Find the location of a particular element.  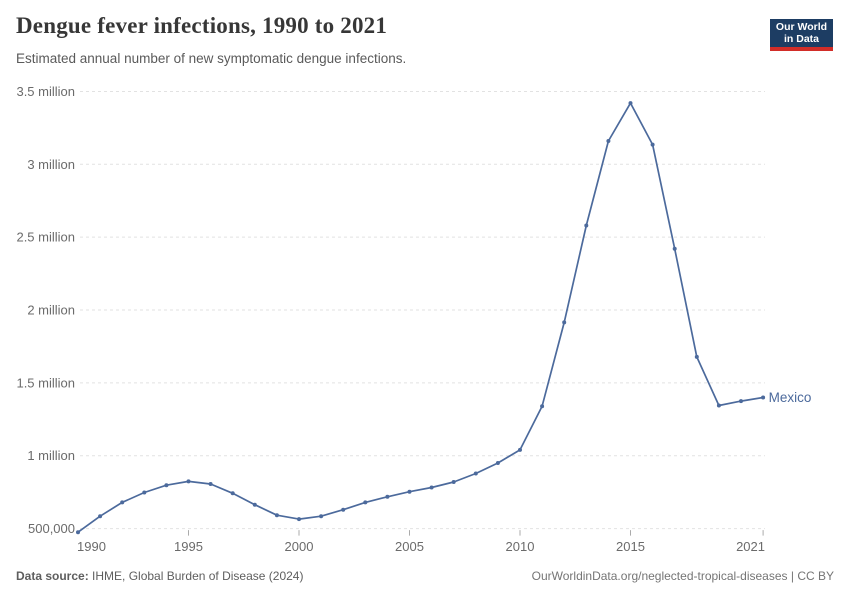

owid-logo-text: Our World in Data is located at coordinates (801, 33).